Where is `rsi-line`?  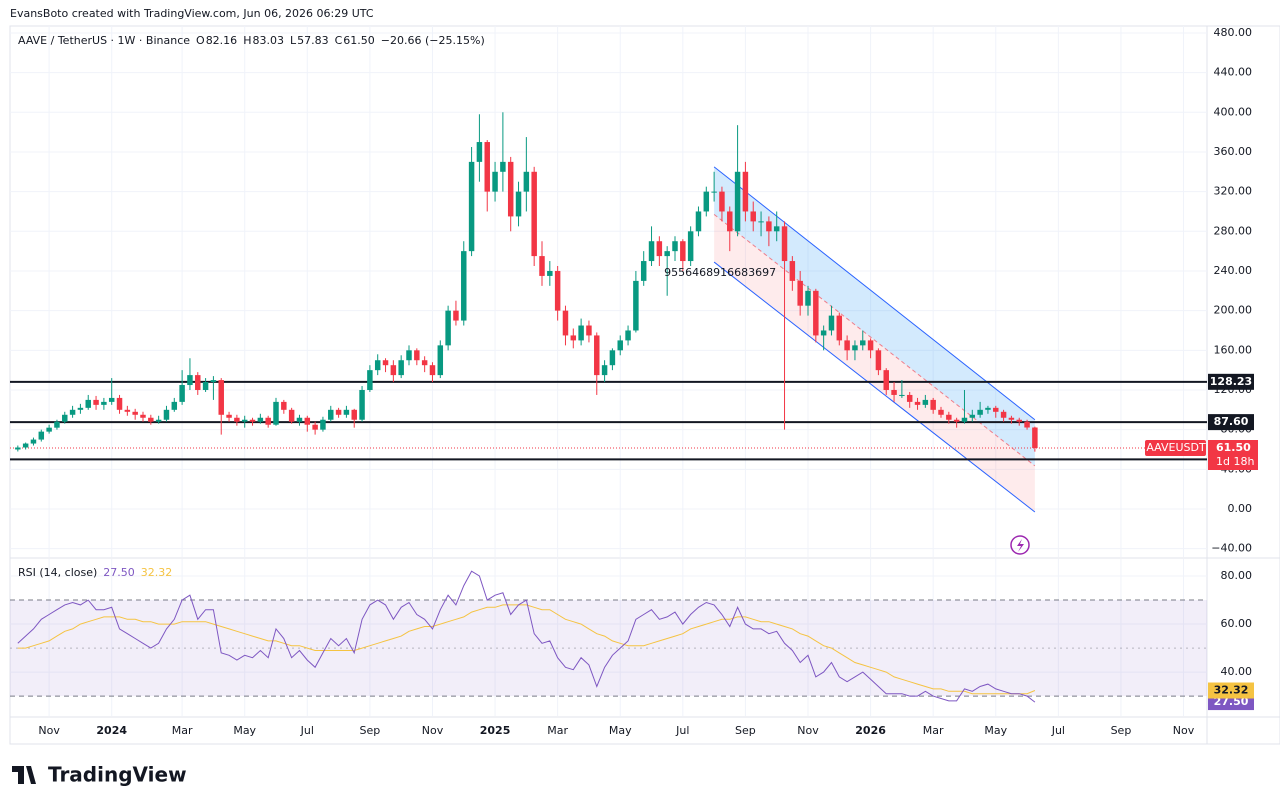
rsi-line is located at coordinates (526, 649).